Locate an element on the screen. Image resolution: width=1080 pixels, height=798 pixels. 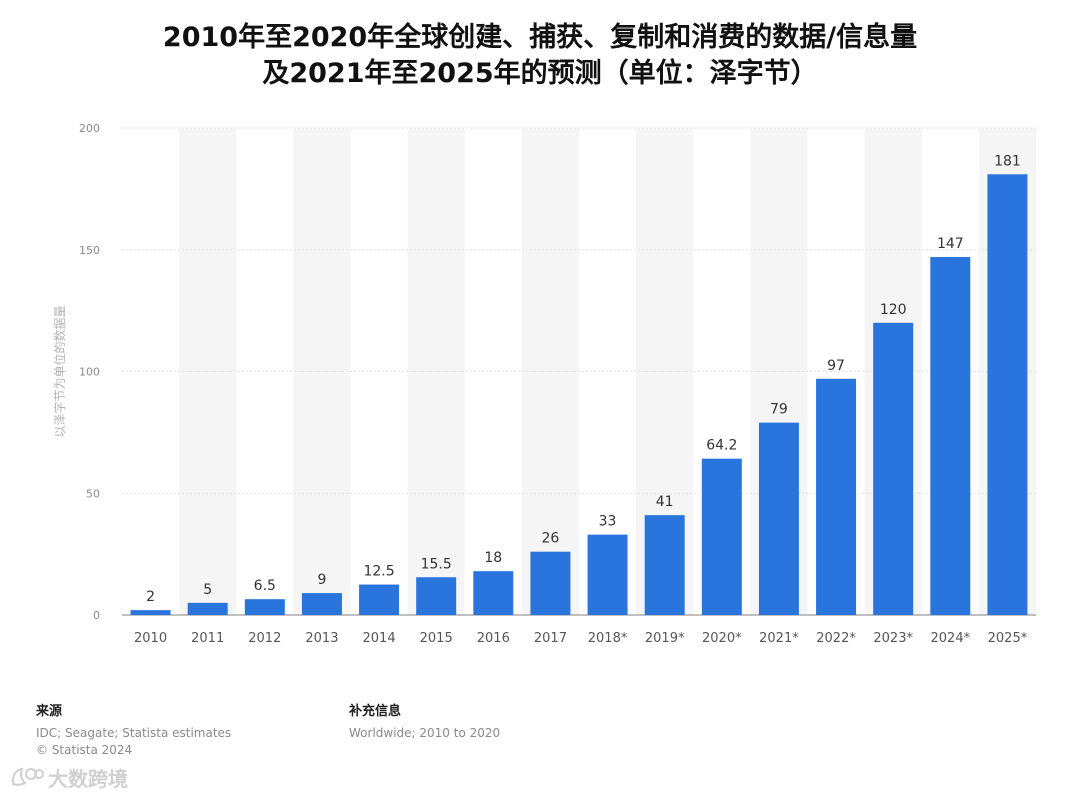
data-label: 2 is located at coordinates (150, 597).